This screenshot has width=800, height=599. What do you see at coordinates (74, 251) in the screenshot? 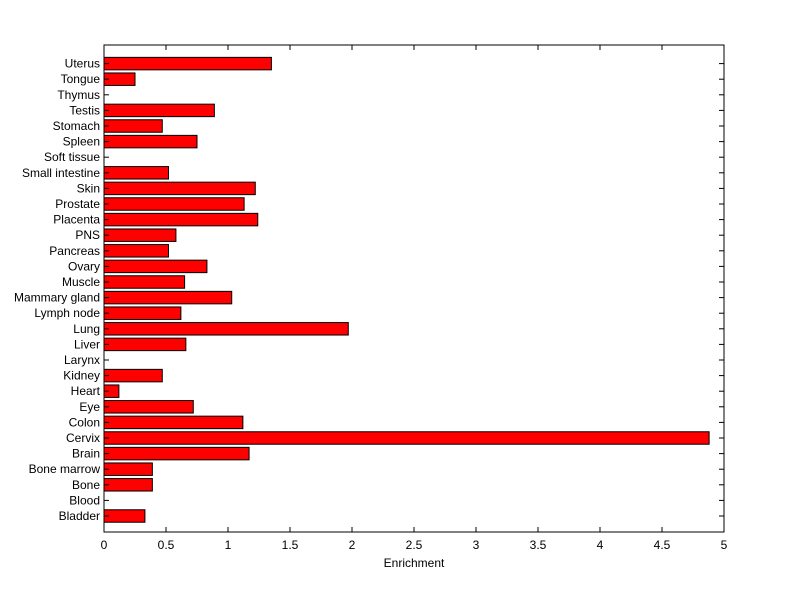
I see `y-tick-label-pancreas: Pancreas` at bounding box center [74, 251].